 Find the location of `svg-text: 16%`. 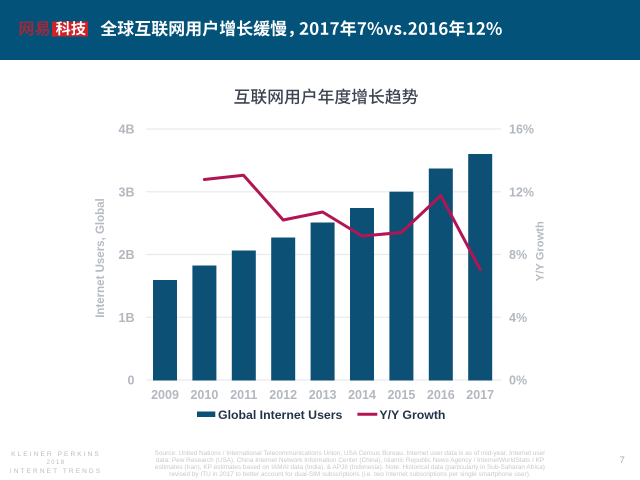

svg-text: 16% is located at coordinates (521, 130).